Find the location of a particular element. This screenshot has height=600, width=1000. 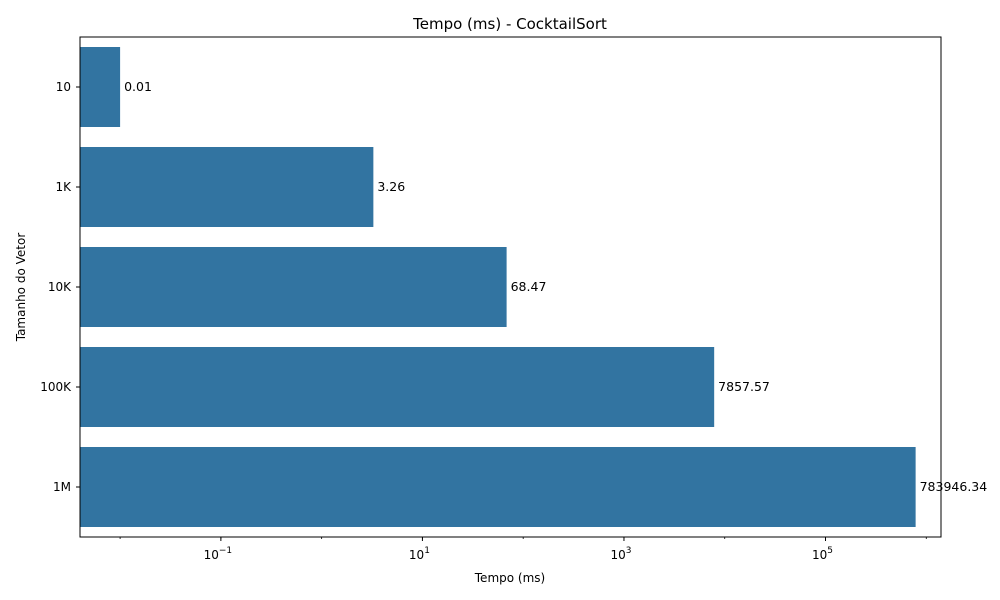

x-tick-label: 10³ is located at coordinates (620, 554).